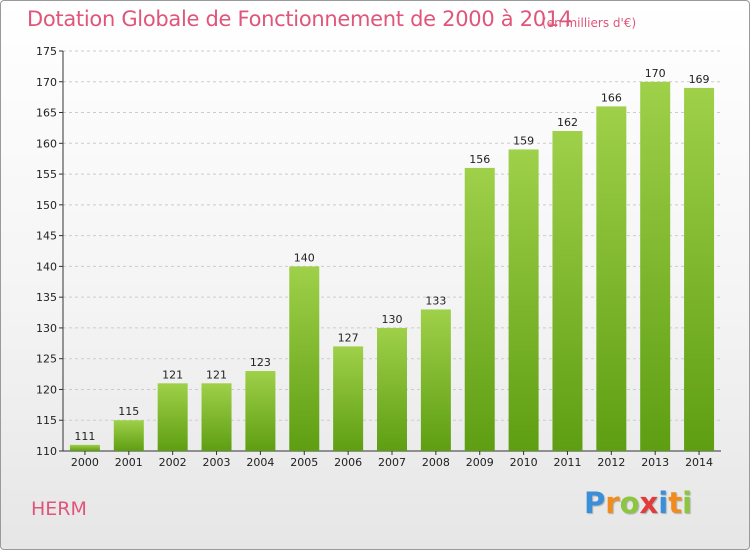 Image resolution: width=750 pixels, height=550 pixels. What do you see at coordinates (46, 266) in the screenshot?
I see `y-tick-label: 140` at bounding box center [46, 266].